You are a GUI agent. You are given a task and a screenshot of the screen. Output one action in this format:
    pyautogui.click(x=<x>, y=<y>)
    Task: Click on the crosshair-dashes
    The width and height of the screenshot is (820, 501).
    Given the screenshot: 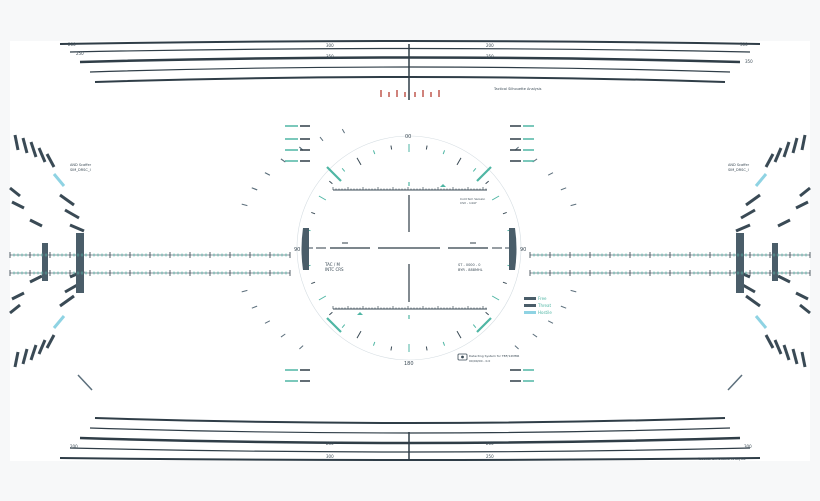 What is the action you would take?
    pyautogui.click(x=409, y=245)
    